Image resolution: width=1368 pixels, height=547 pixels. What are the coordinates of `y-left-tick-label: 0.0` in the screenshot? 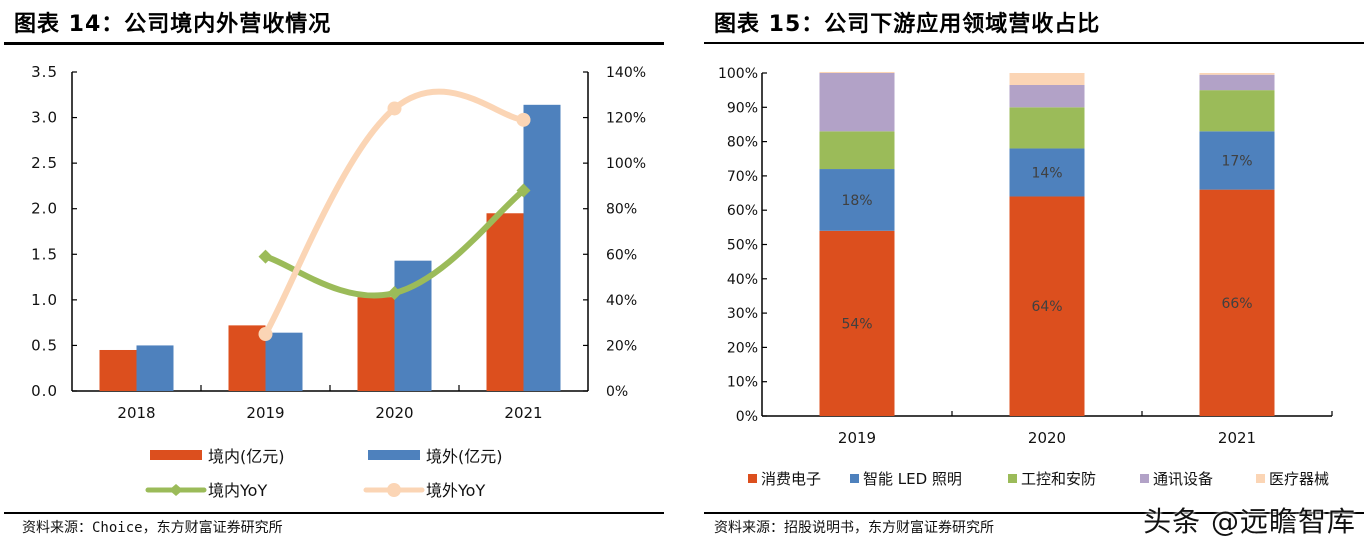 It's located at (44, 391).